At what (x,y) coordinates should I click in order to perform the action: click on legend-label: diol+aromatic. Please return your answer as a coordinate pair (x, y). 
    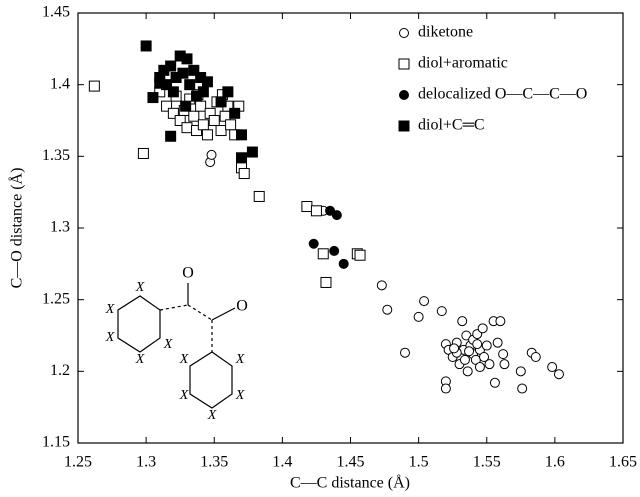
    Looking at the image, I should click on (463, 63).